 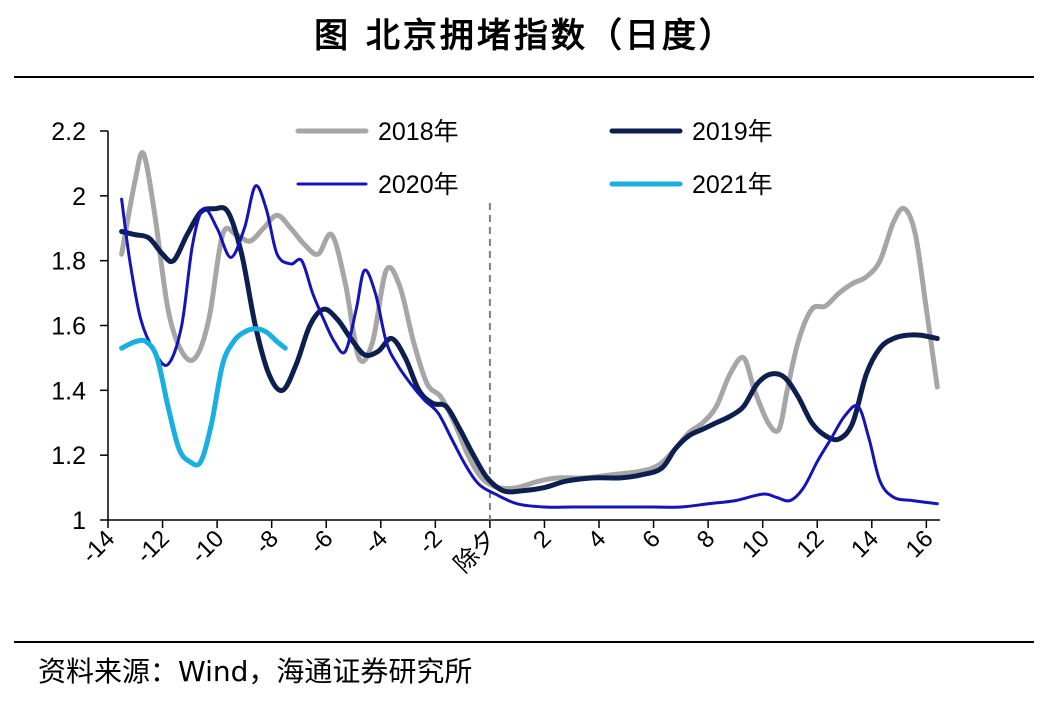 I want to click on title-divider, so click(x=524, y=77).